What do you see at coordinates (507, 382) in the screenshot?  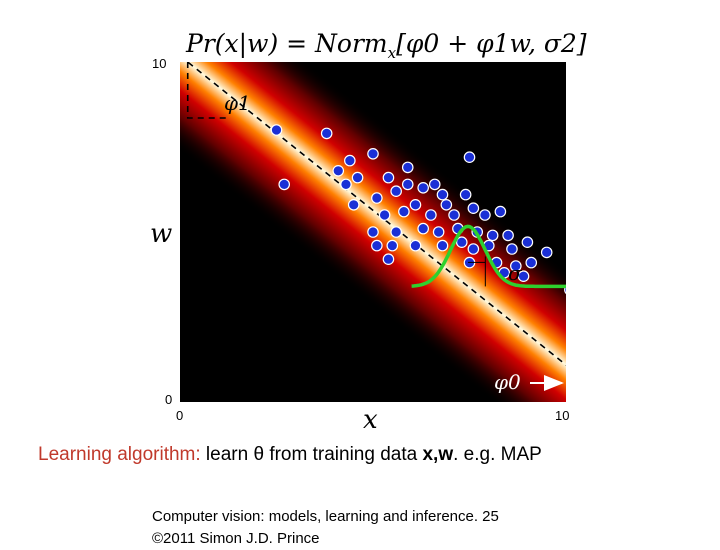 I see `phi0-label: φ0` at bounding box center [507, 382].